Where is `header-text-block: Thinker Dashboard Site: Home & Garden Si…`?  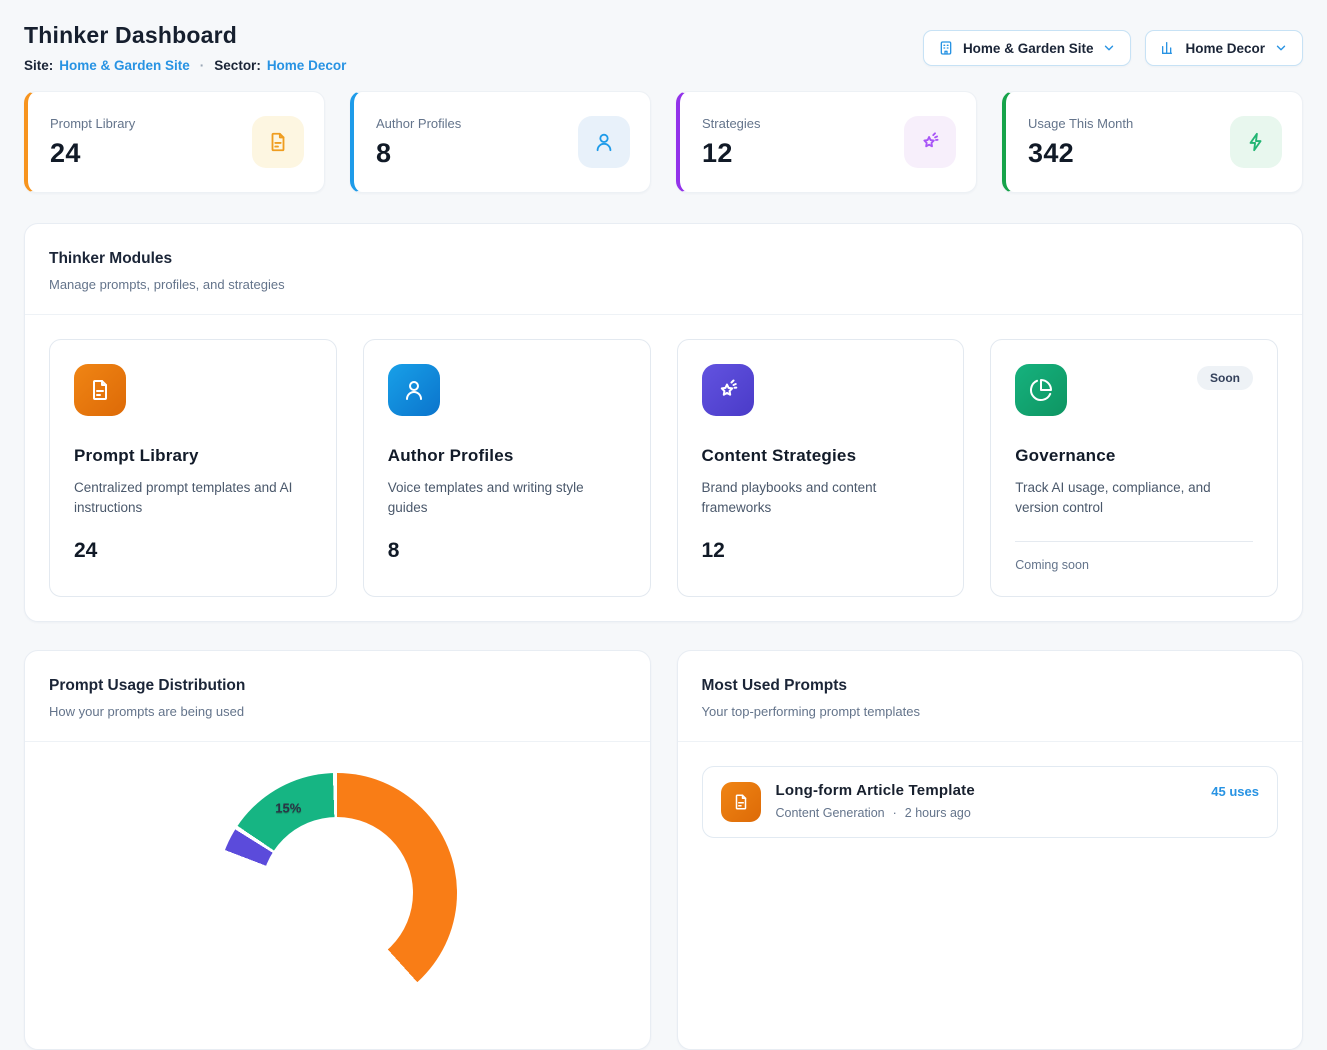
header-text-block: Thinker Dashboard Site: Home & Garden Si… is located at coordinates (185, 47).